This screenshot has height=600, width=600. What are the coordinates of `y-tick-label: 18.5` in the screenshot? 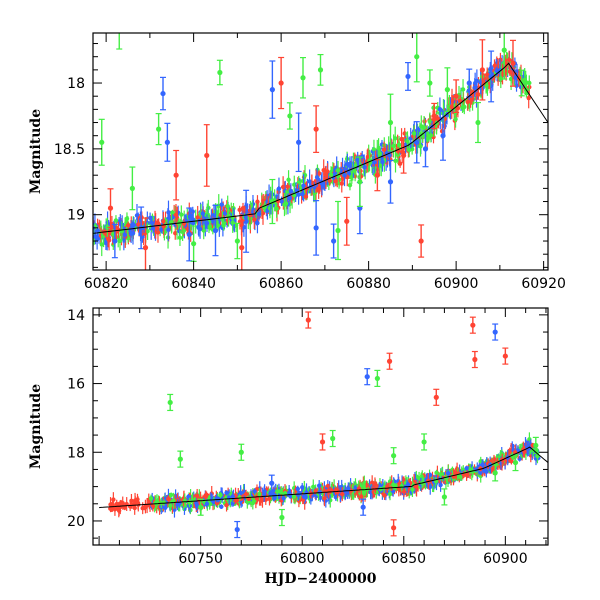 It's located at (69, 150).